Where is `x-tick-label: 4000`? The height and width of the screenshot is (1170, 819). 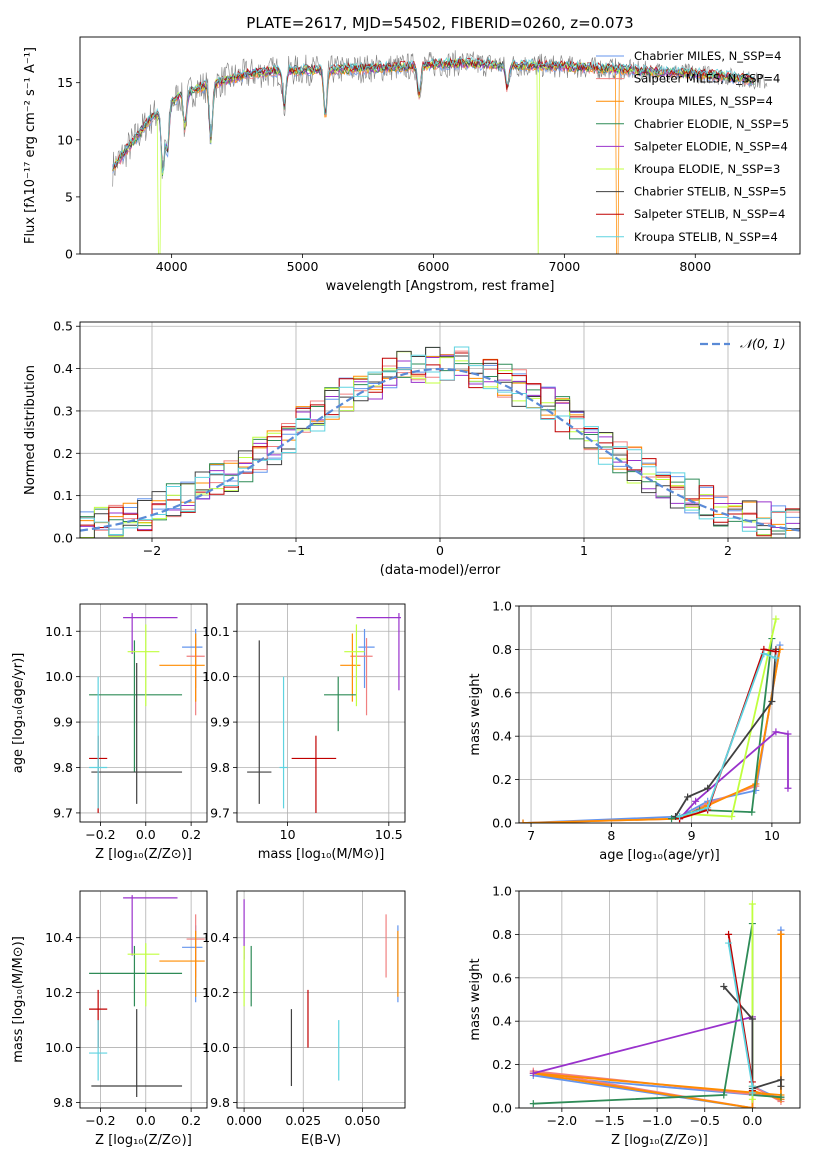
x-tick-label: 4000 is located at coordinates (172, 266).